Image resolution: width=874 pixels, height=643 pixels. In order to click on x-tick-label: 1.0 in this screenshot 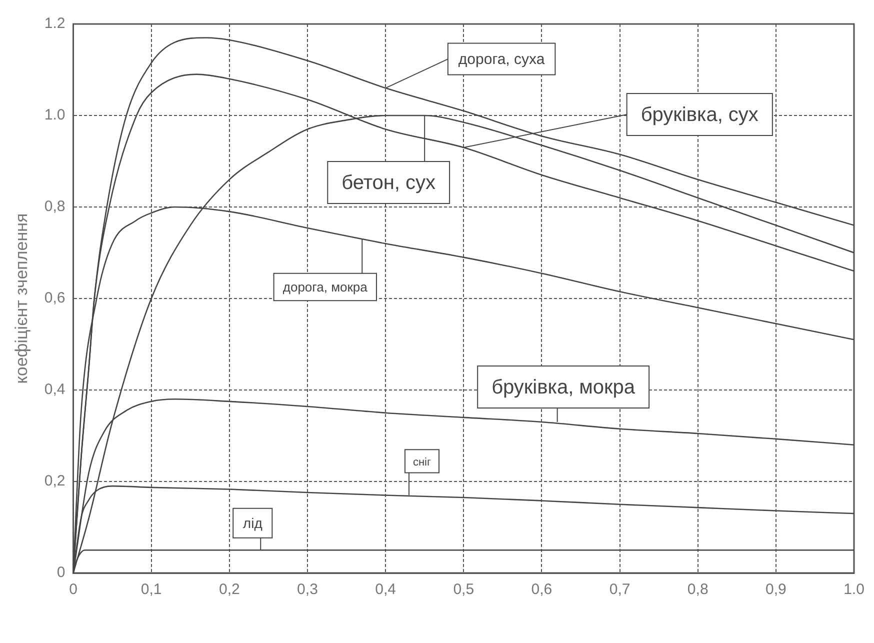, I will do `click(854, 589)`.